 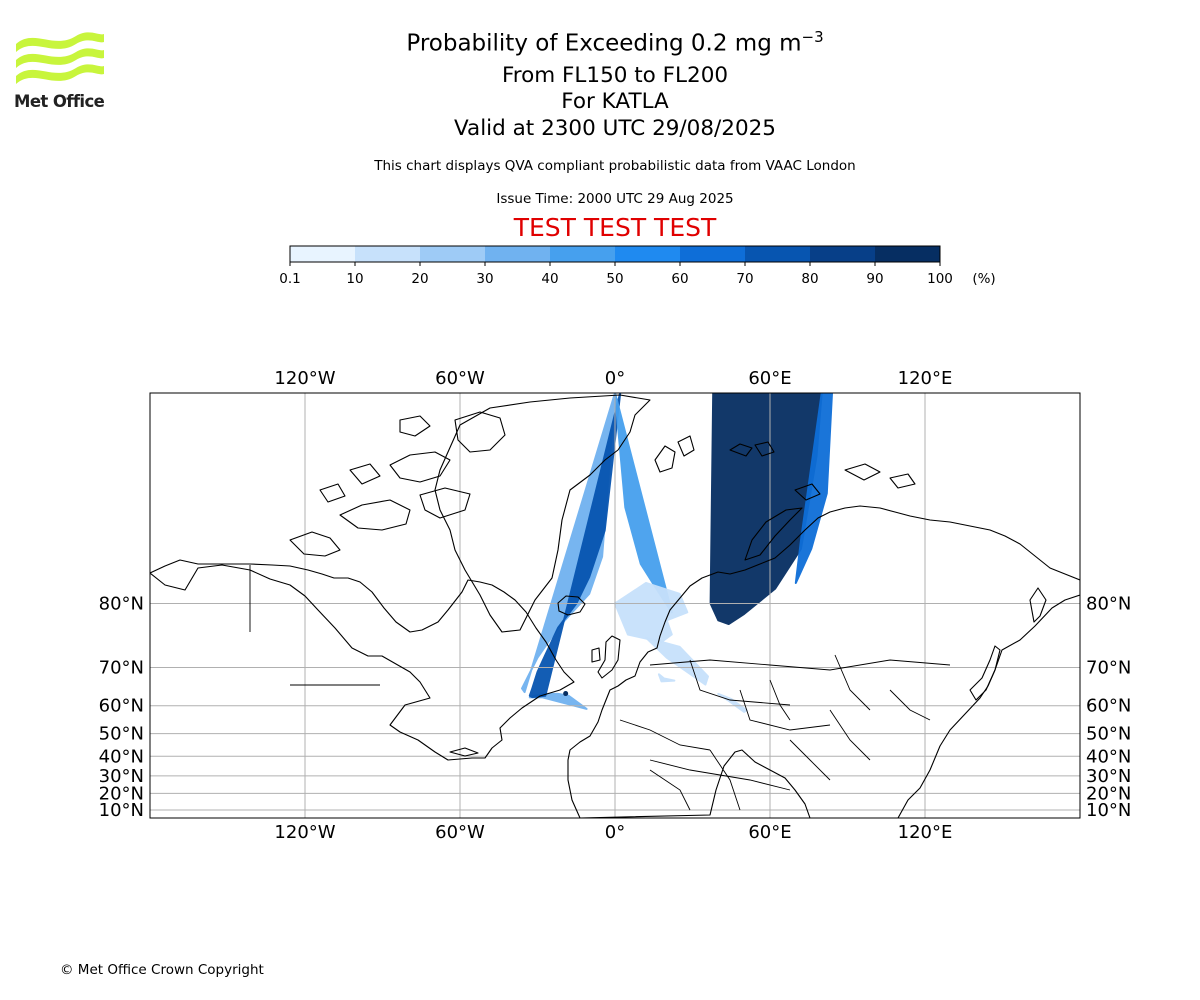 I want to click on latitude-label-left: 70°N, so click(x=121, y=668).